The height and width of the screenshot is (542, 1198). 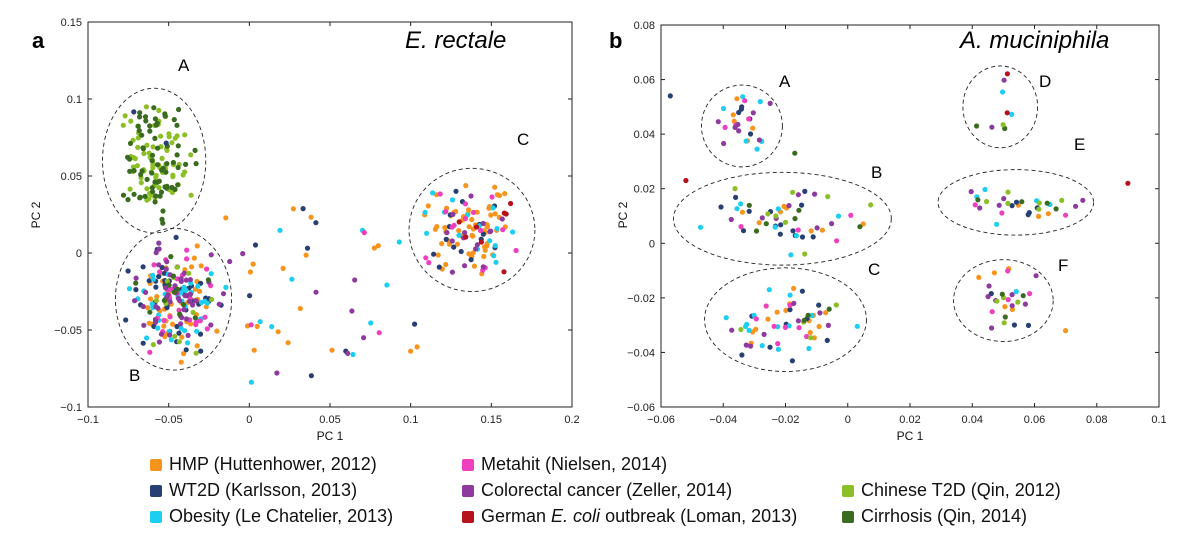 What do you see at coordinates (1079, 144) in the screenshot?
I see `cluster-label-b-E: E` at bounding box center [1079, 144].